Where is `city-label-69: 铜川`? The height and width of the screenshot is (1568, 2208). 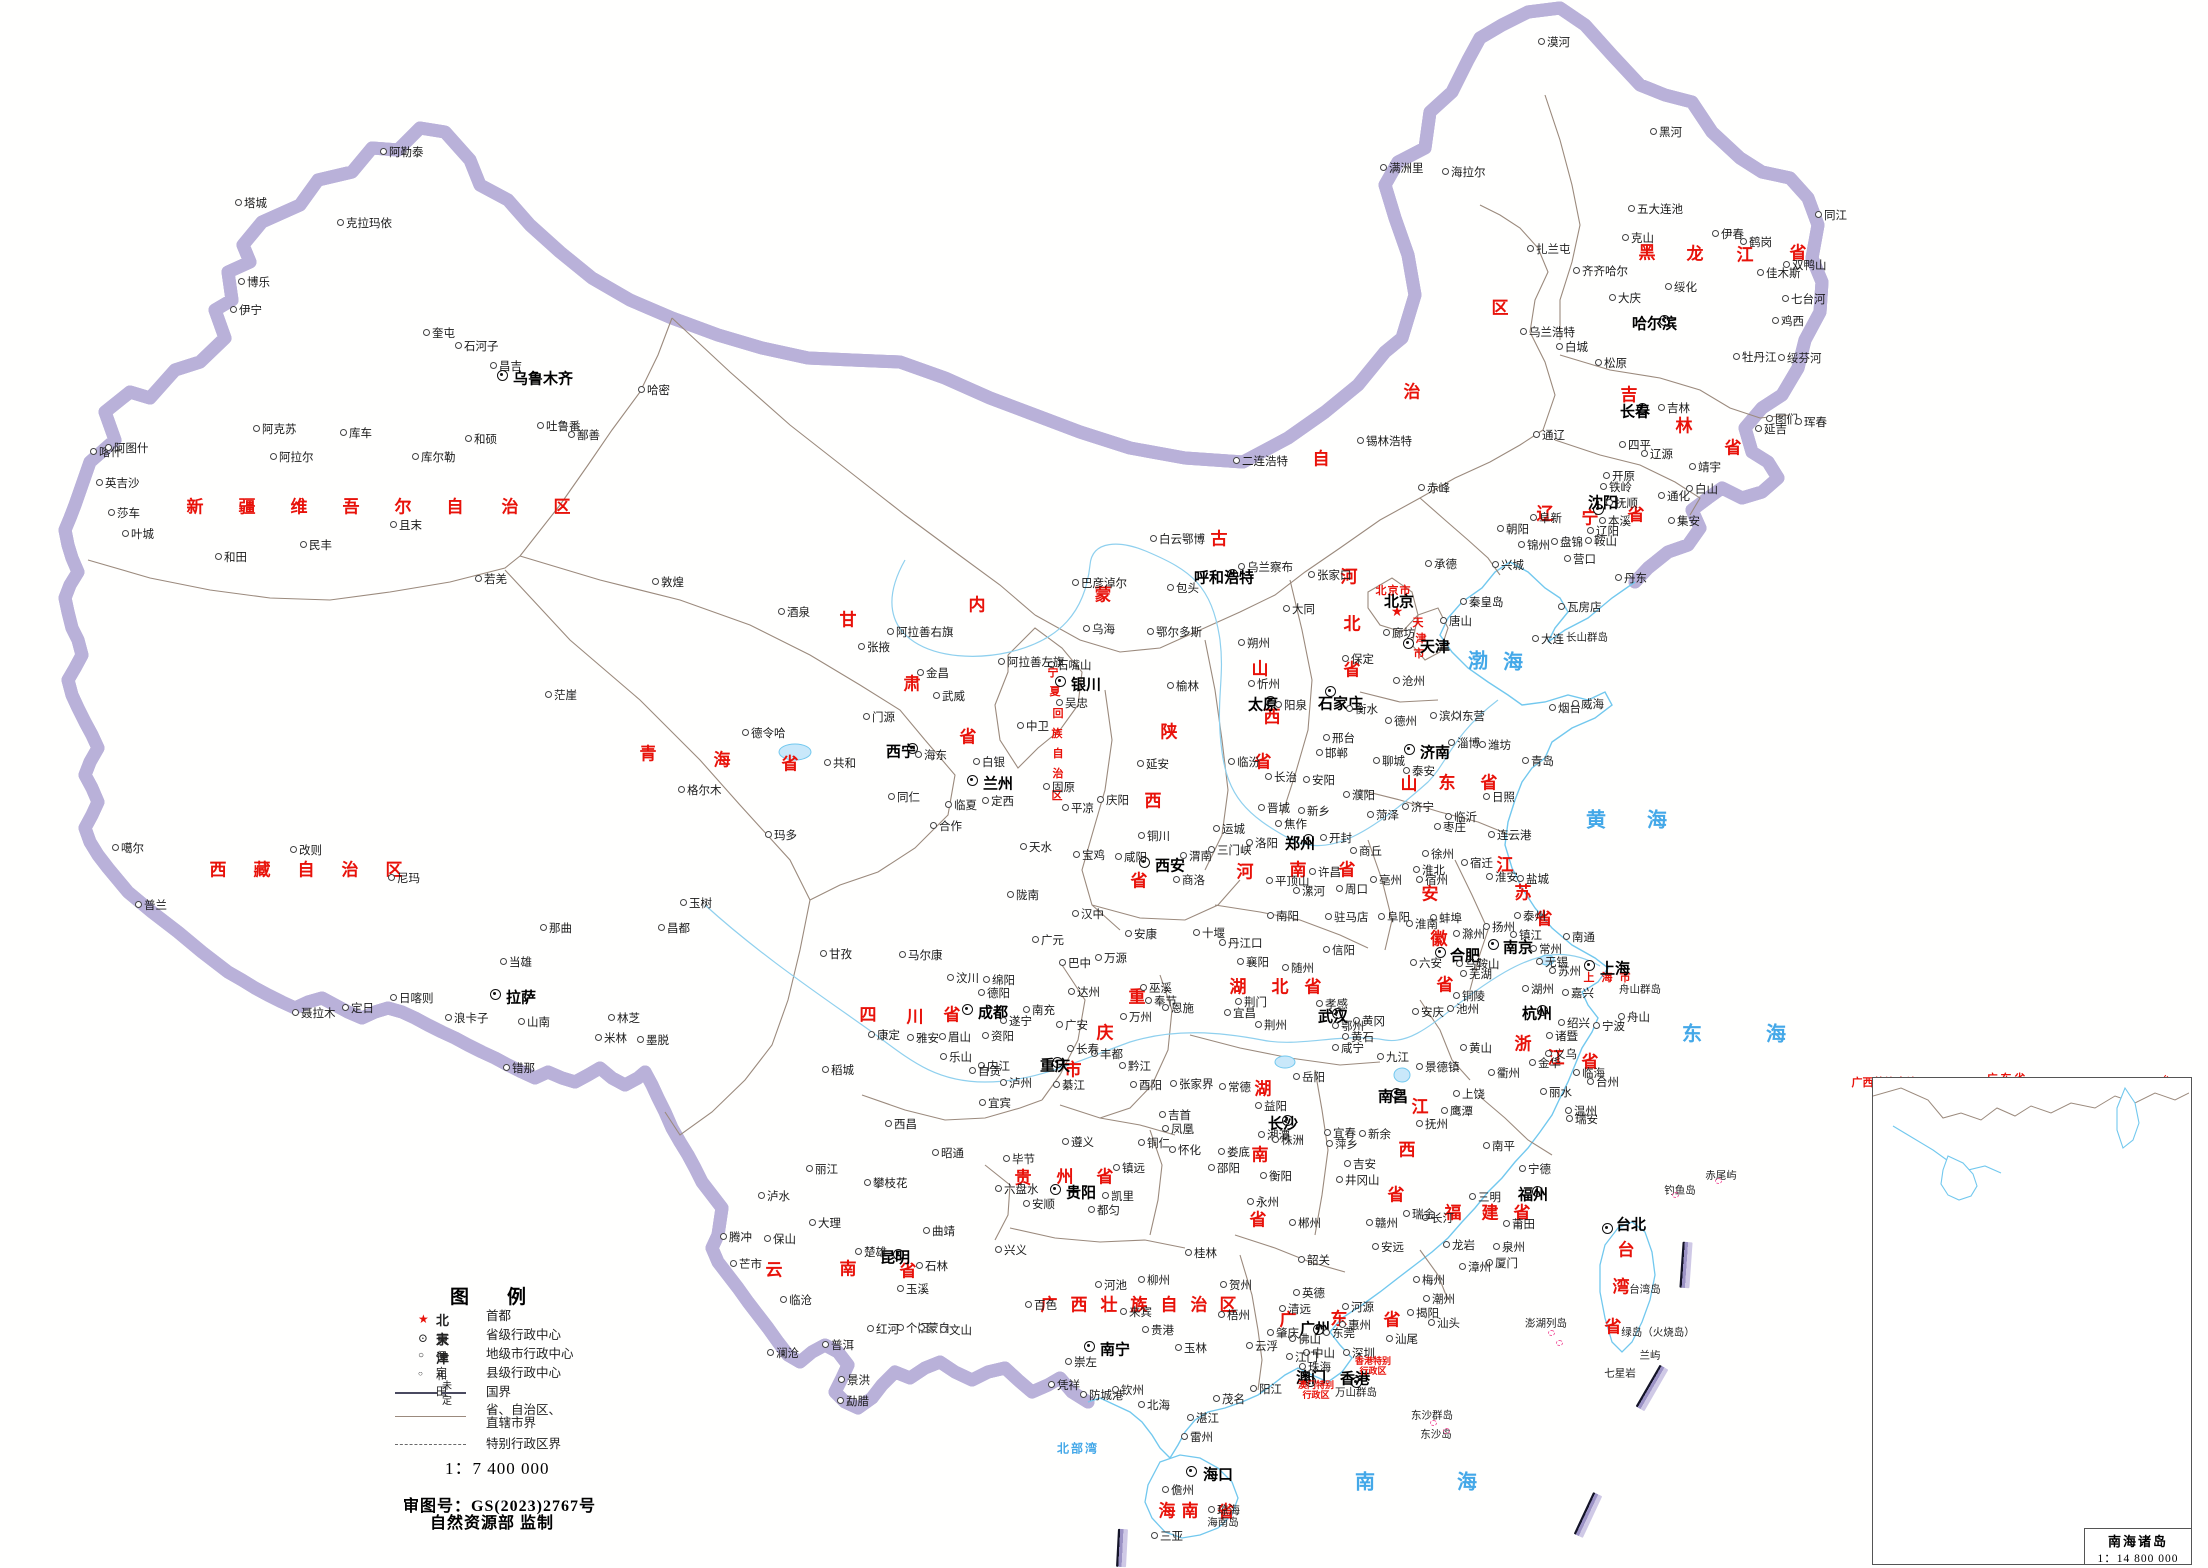 city-label-69: 铜川 is located at coordinates (1154, 836).